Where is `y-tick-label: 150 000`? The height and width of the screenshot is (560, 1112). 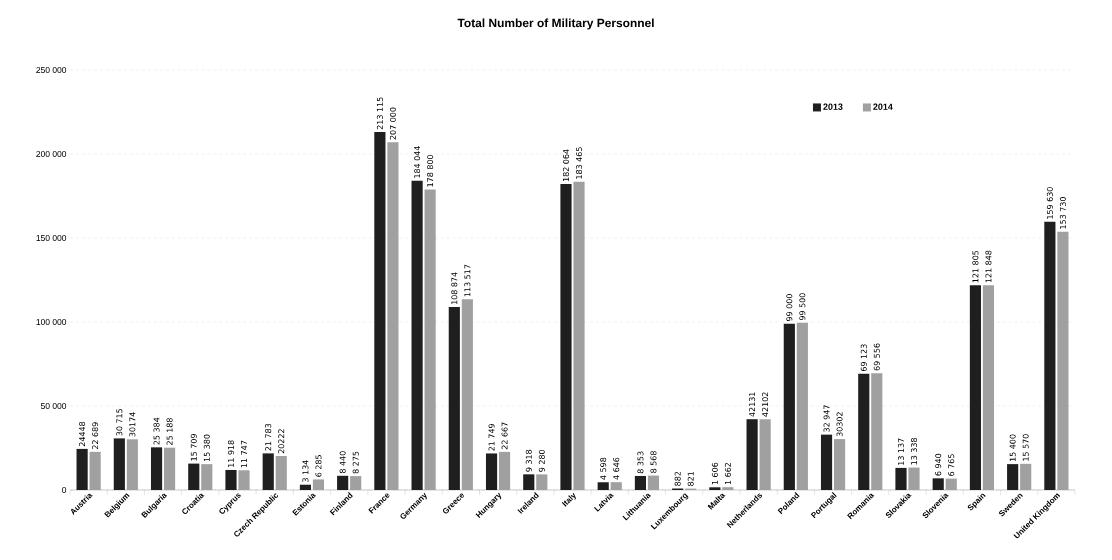
y-tick-label: 150 000 is located at coordinates (51, 237).